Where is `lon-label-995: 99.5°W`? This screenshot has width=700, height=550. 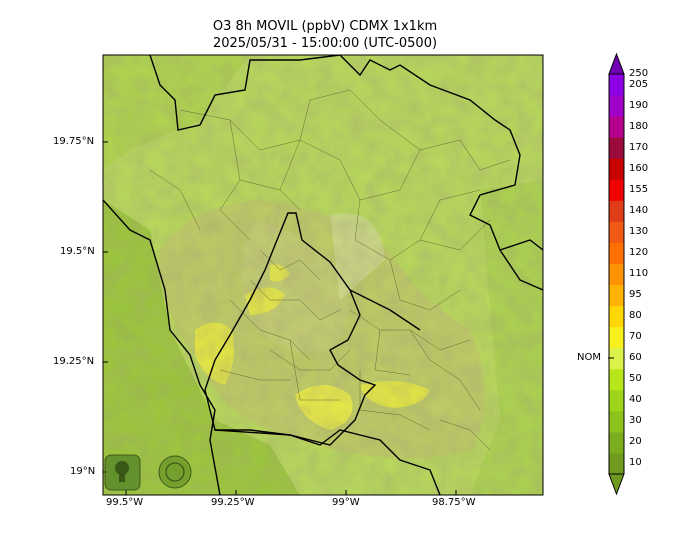
lon-label-995: 99.5°W is located at coordinates (125, 502).